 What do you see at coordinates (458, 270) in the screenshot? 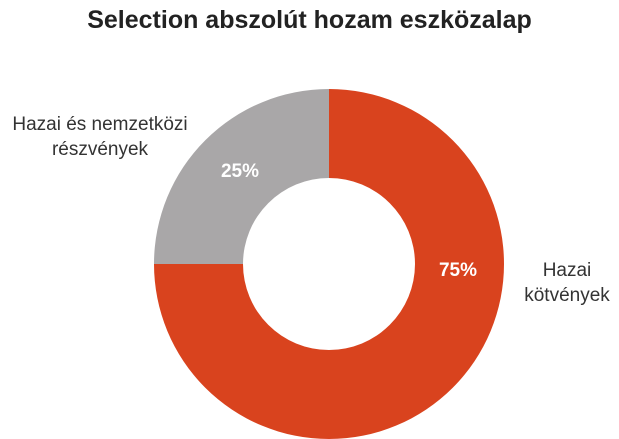
I see `value-label: 75%` at bounding box center [458, 270].